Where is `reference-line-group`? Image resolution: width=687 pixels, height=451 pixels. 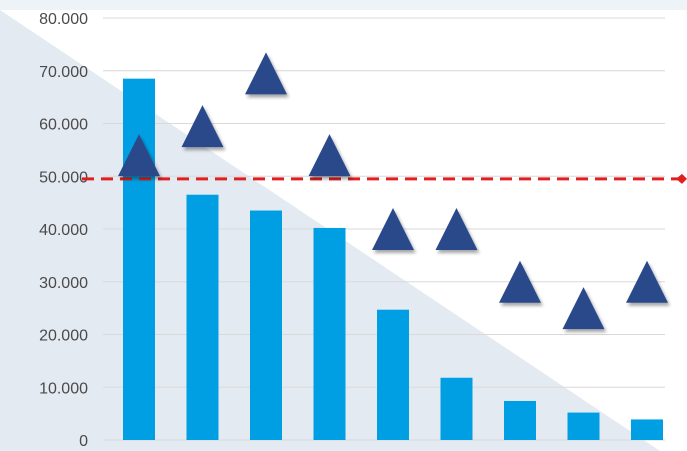 reference-line-group is located at coordinates (384, 178).